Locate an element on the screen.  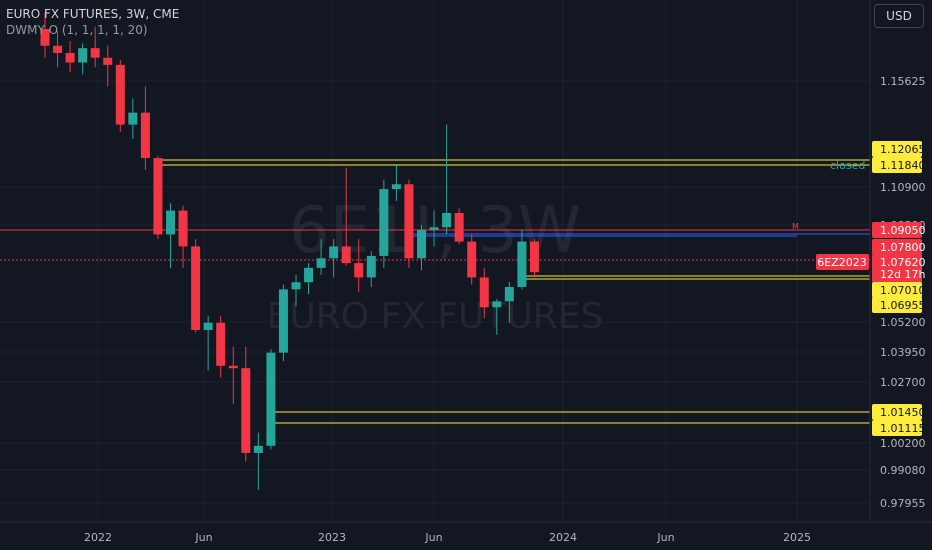
price-tick-label: 0.99080 is located at coordinates (903, 470).